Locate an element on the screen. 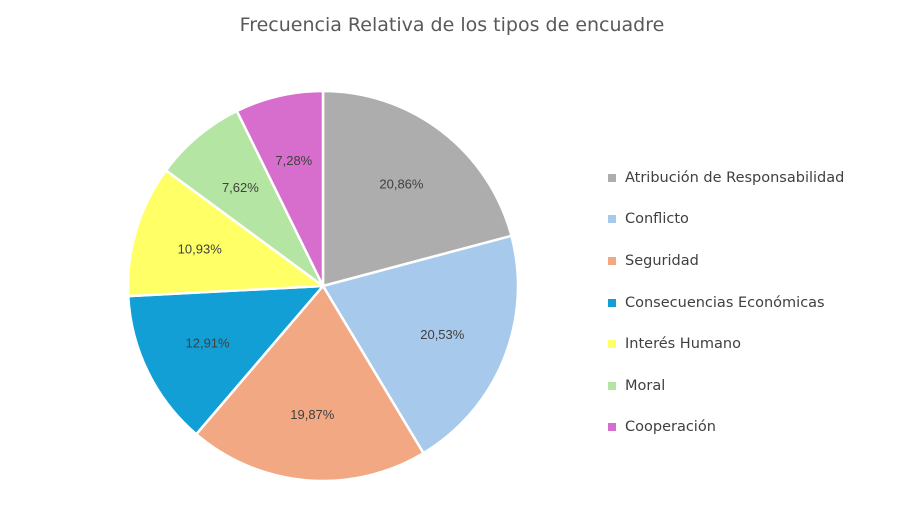  pie-slice-seguridad is located at coordinates (310, 383).